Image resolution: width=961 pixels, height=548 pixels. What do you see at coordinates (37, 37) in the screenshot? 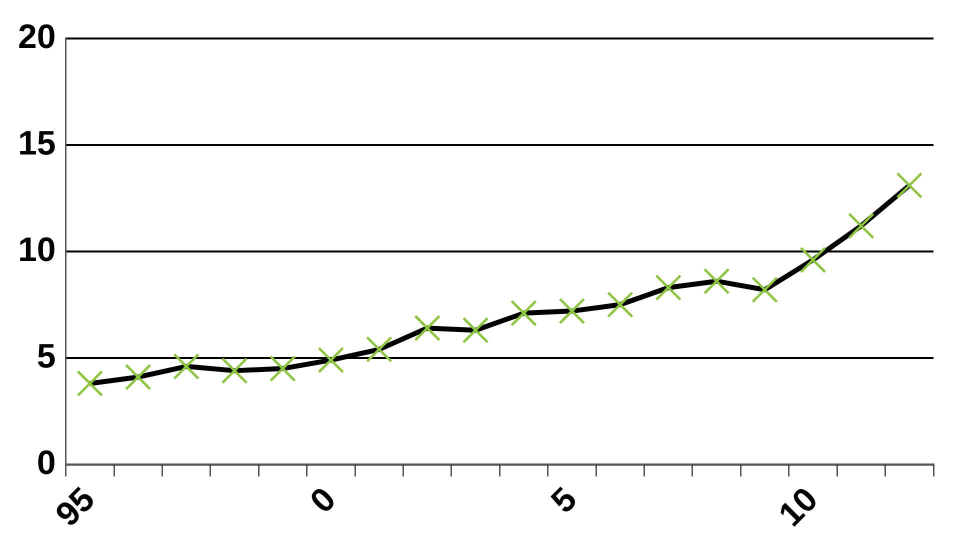
I see `y-tick-label: 20` at bounding box center [37, 37].